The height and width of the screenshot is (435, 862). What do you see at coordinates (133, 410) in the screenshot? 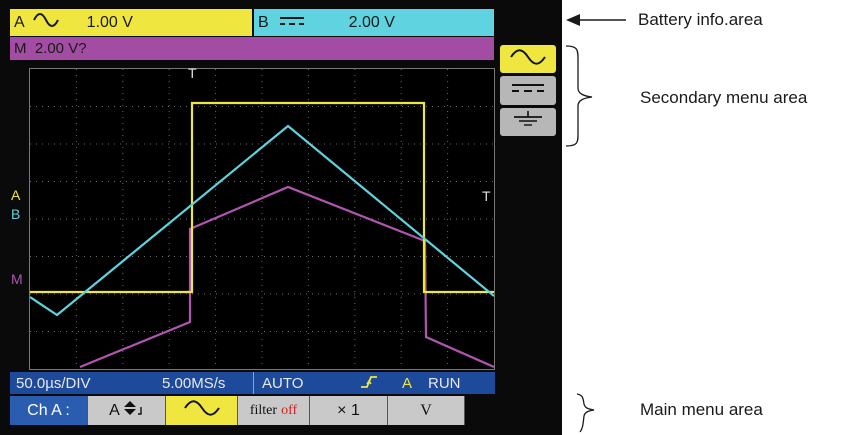
I see `up-down-arrow-icon` at bounding box center [133, 410].